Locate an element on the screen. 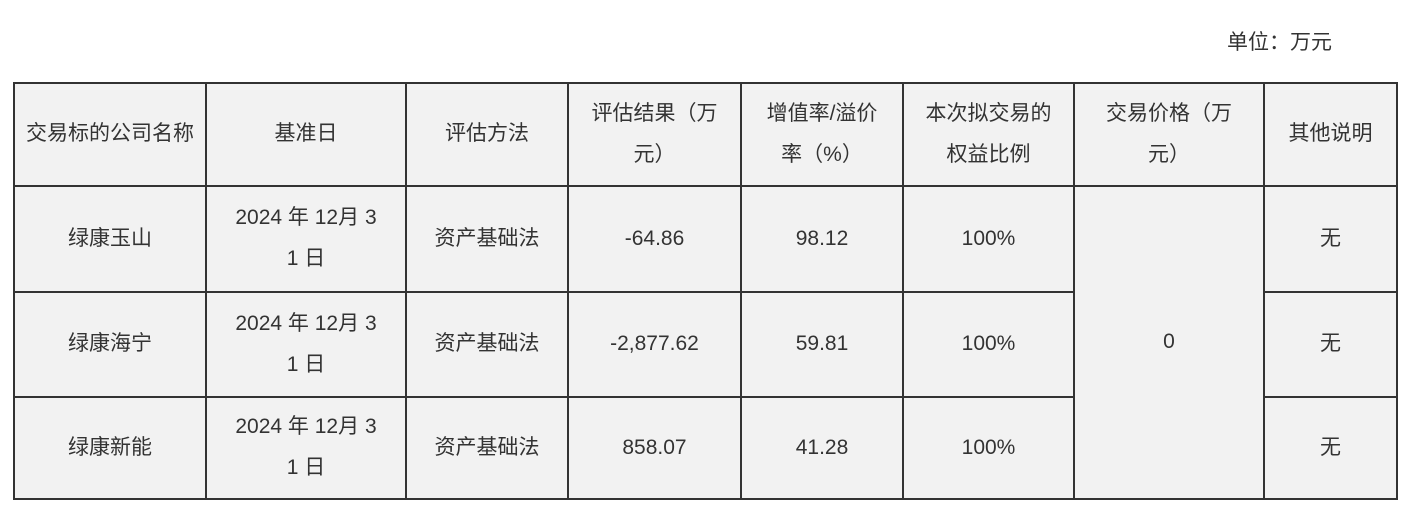 This screenshot has width=1412, height=516. cell-rate: 98.12 is located at coordinates (822, 239).